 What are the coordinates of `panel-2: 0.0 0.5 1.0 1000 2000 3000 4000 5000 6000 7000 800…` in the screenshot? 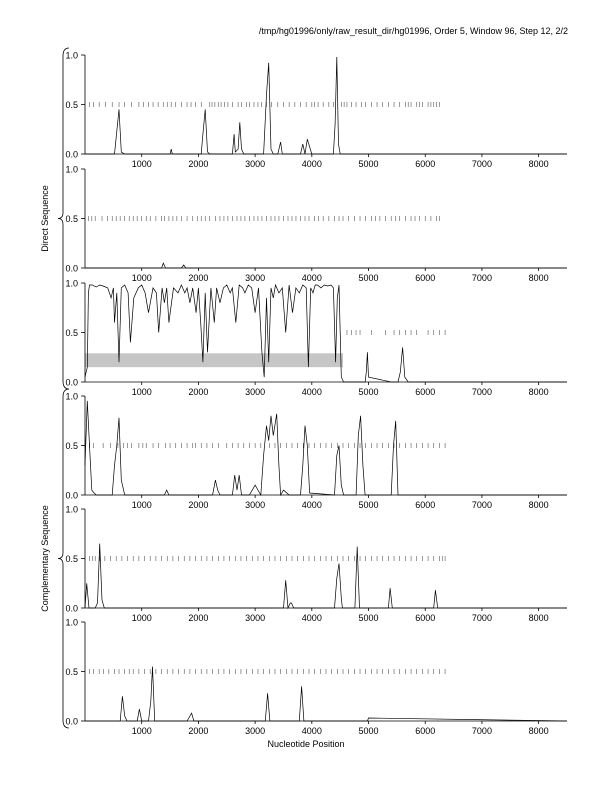 It's located at (316, 224).